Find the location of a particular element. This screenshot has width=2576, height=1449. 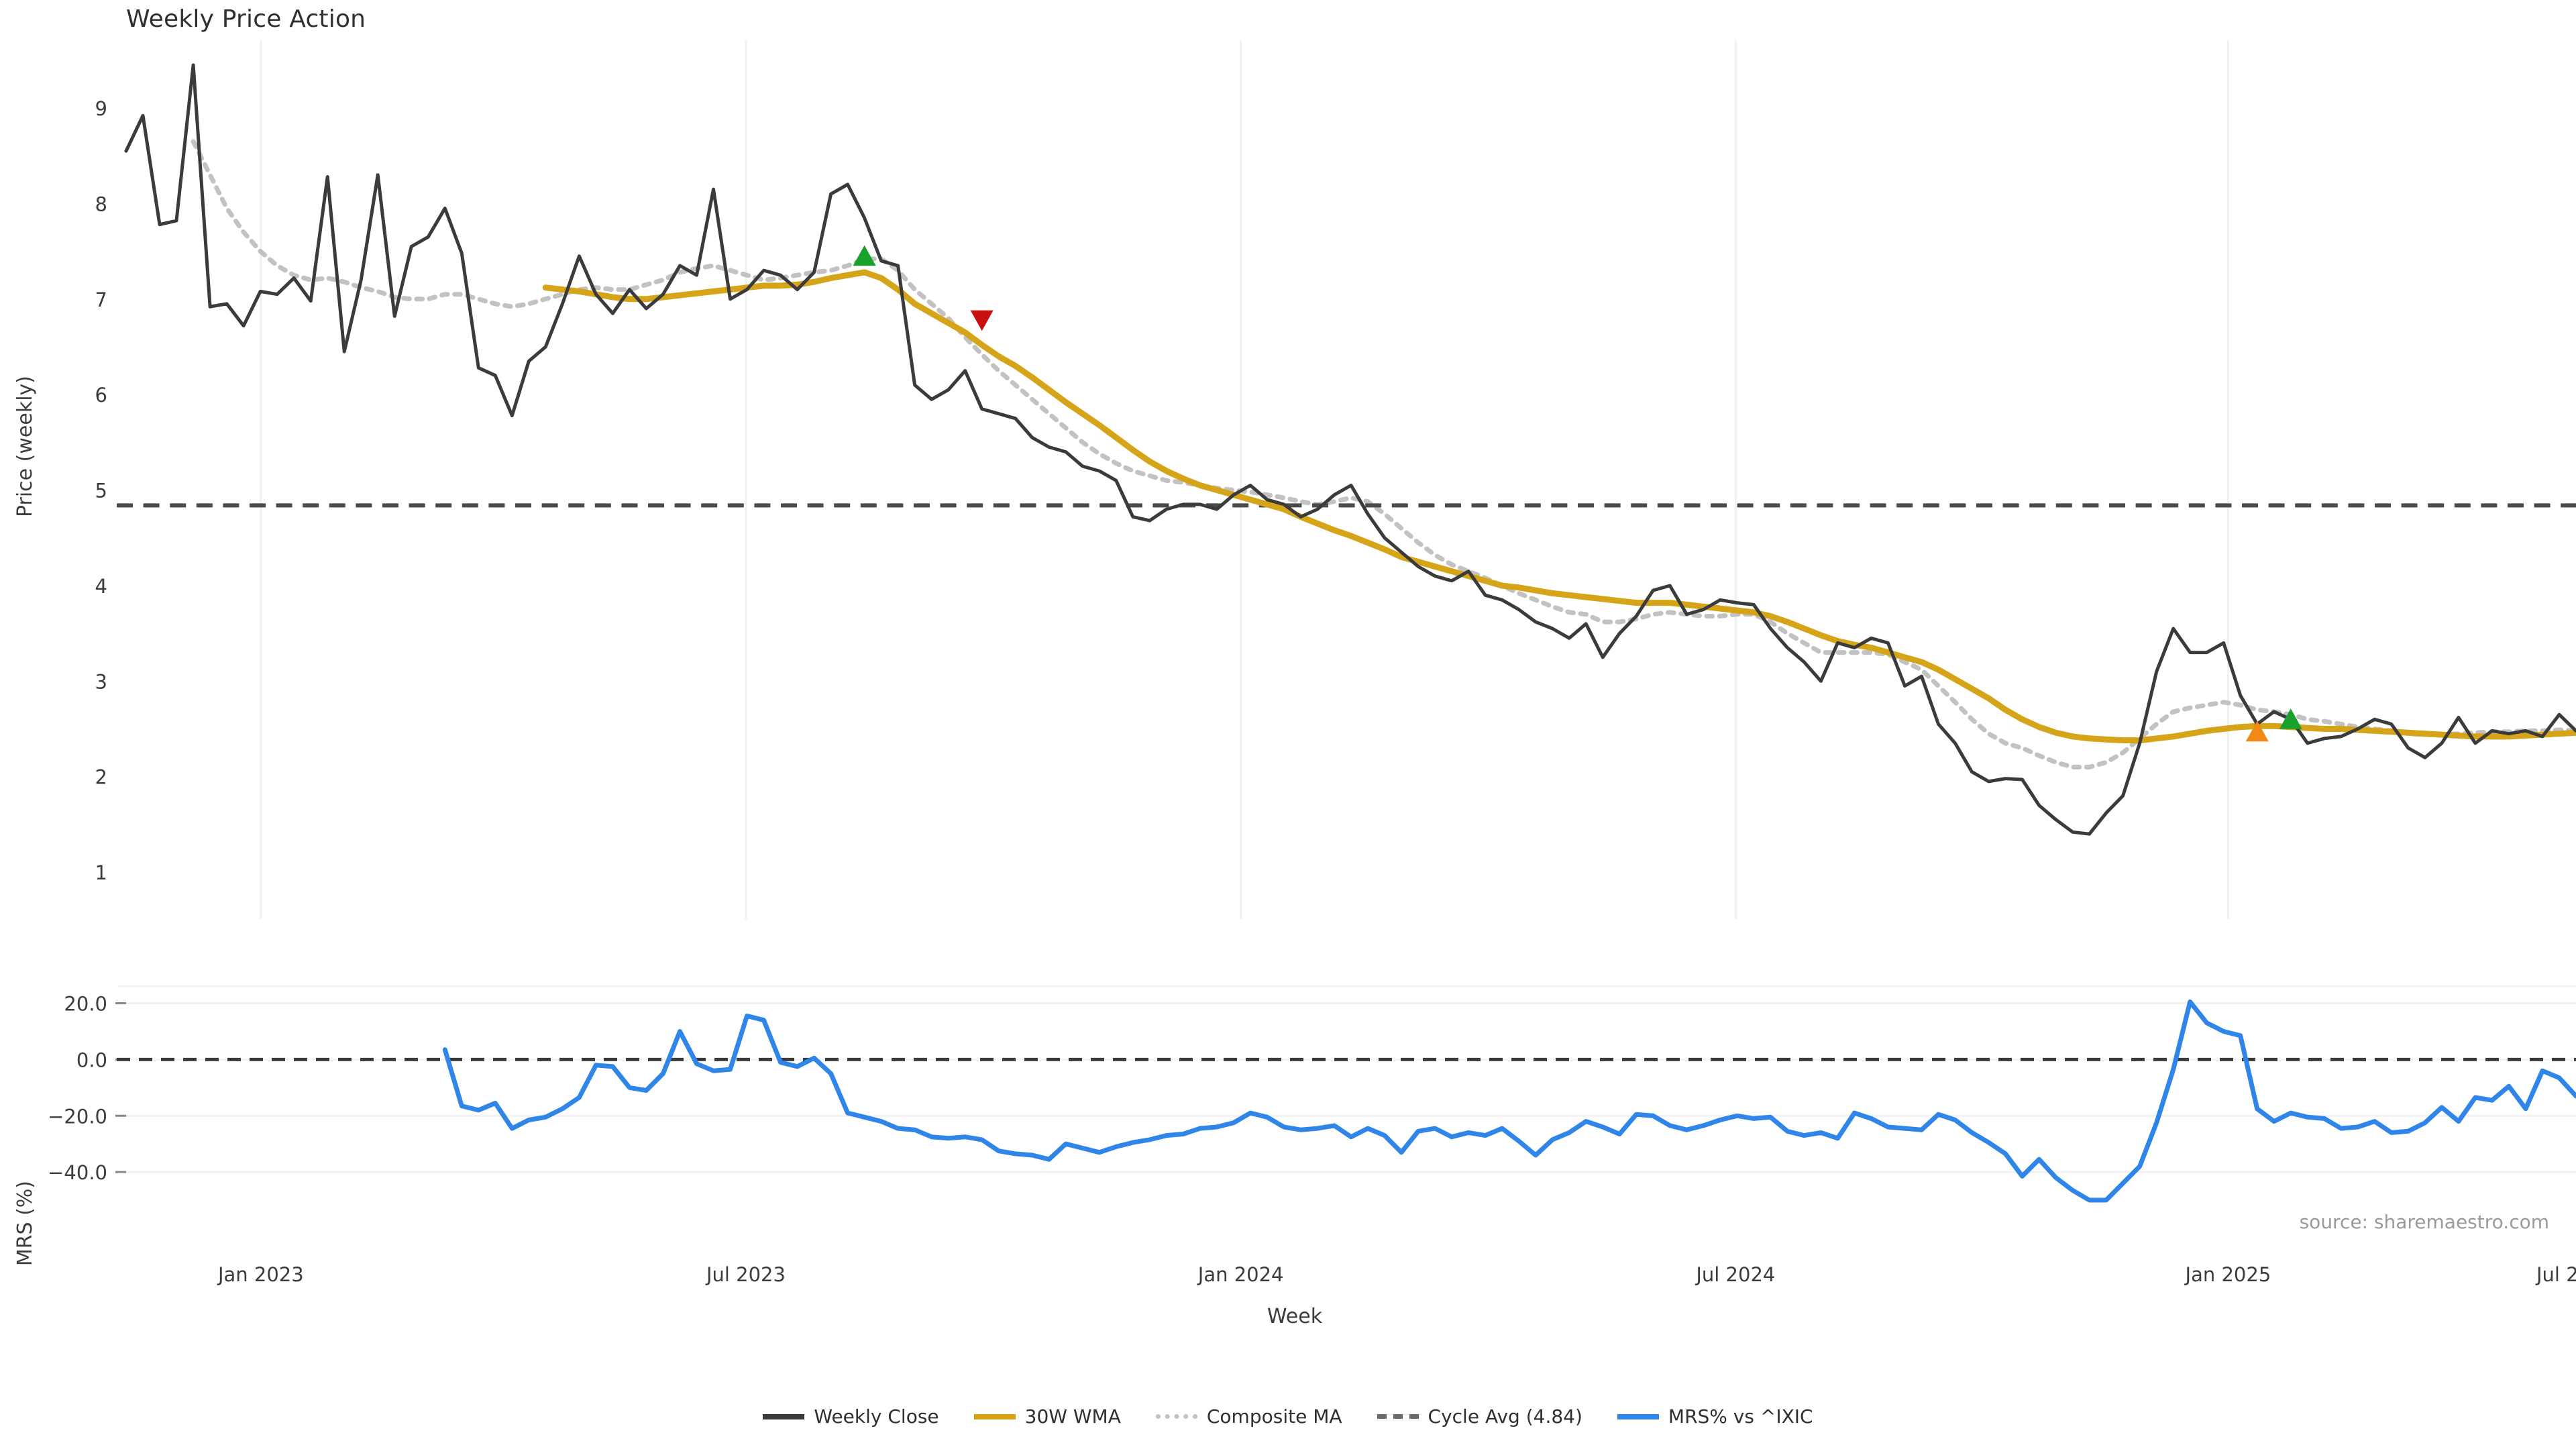

legend-item-30w-wma: 30W WMA is located at coordinates (1047, 1416).